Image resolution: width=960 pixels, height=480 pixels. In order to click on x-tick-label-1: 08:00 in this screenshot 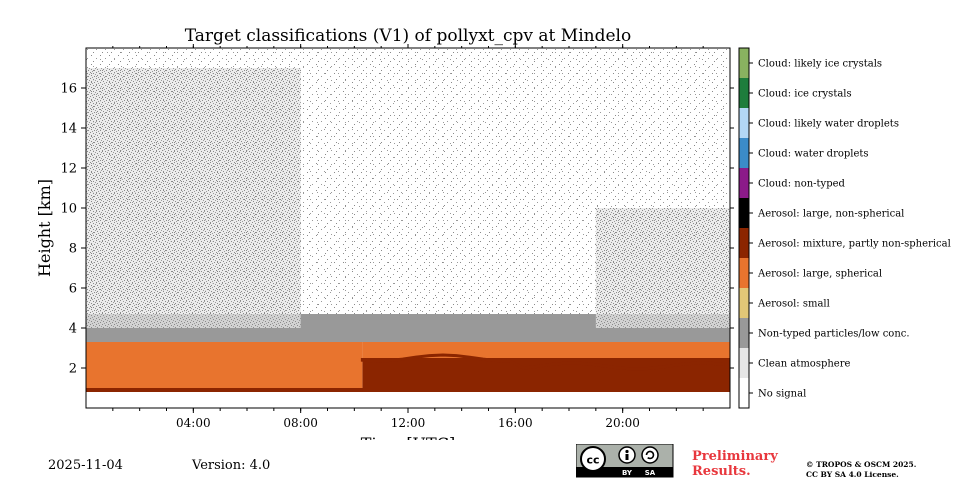, I will do `click(300, 423)`.